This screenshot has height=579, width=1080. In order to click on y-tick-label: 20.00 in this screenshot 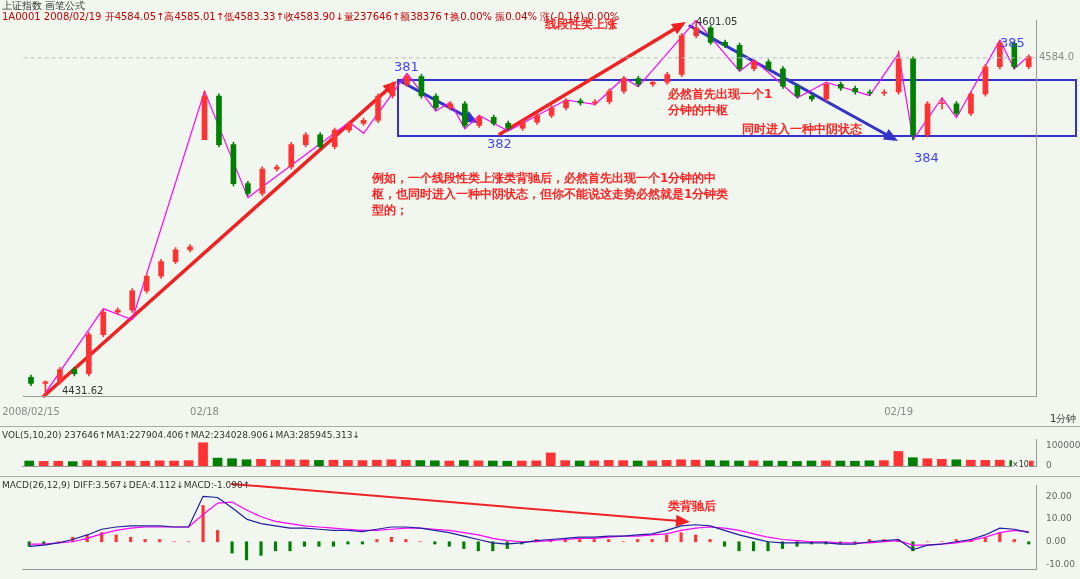, I will do `click(1059, 495)`.